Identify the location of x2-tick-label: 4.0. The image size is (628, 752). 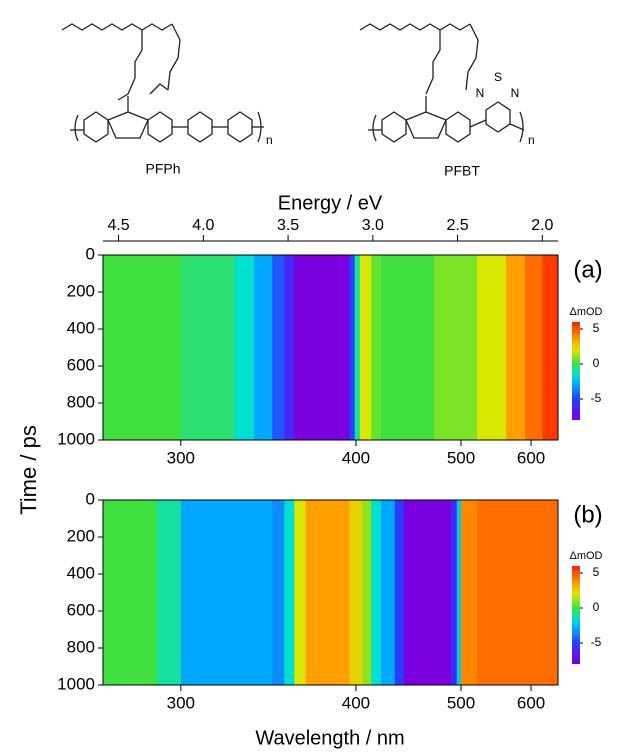
(203, 225).